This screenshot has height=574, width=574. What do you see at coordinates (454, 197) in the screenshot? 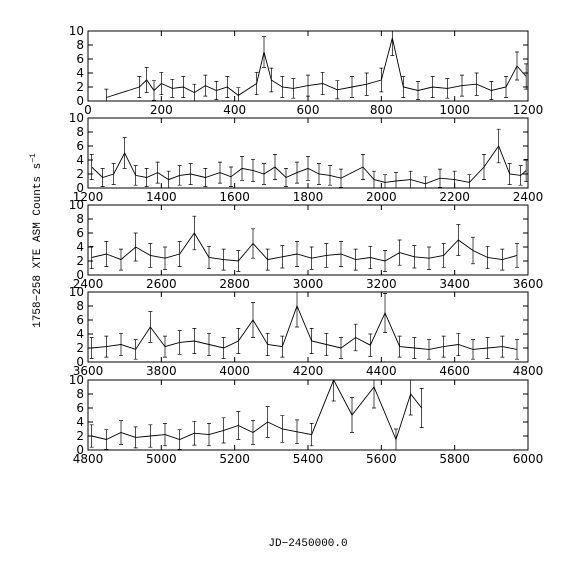
I see `x-tick-label: 2200` at bounding box center [454, 197].